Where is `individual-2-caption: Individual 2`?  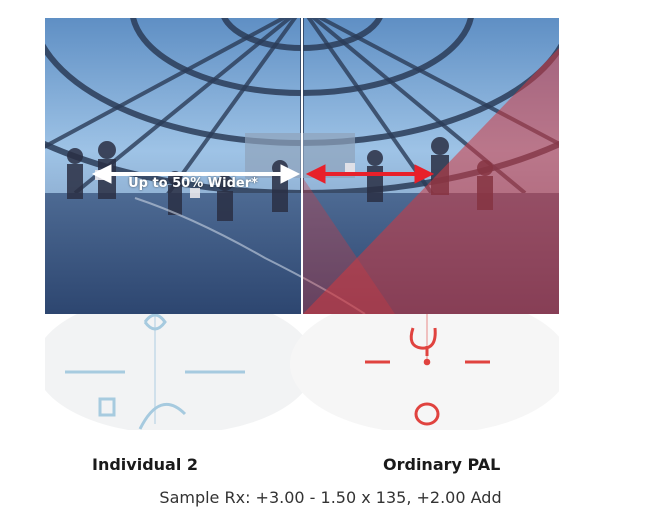 individual-2-caption: Individual 2 is located at coordinates (145, 464).